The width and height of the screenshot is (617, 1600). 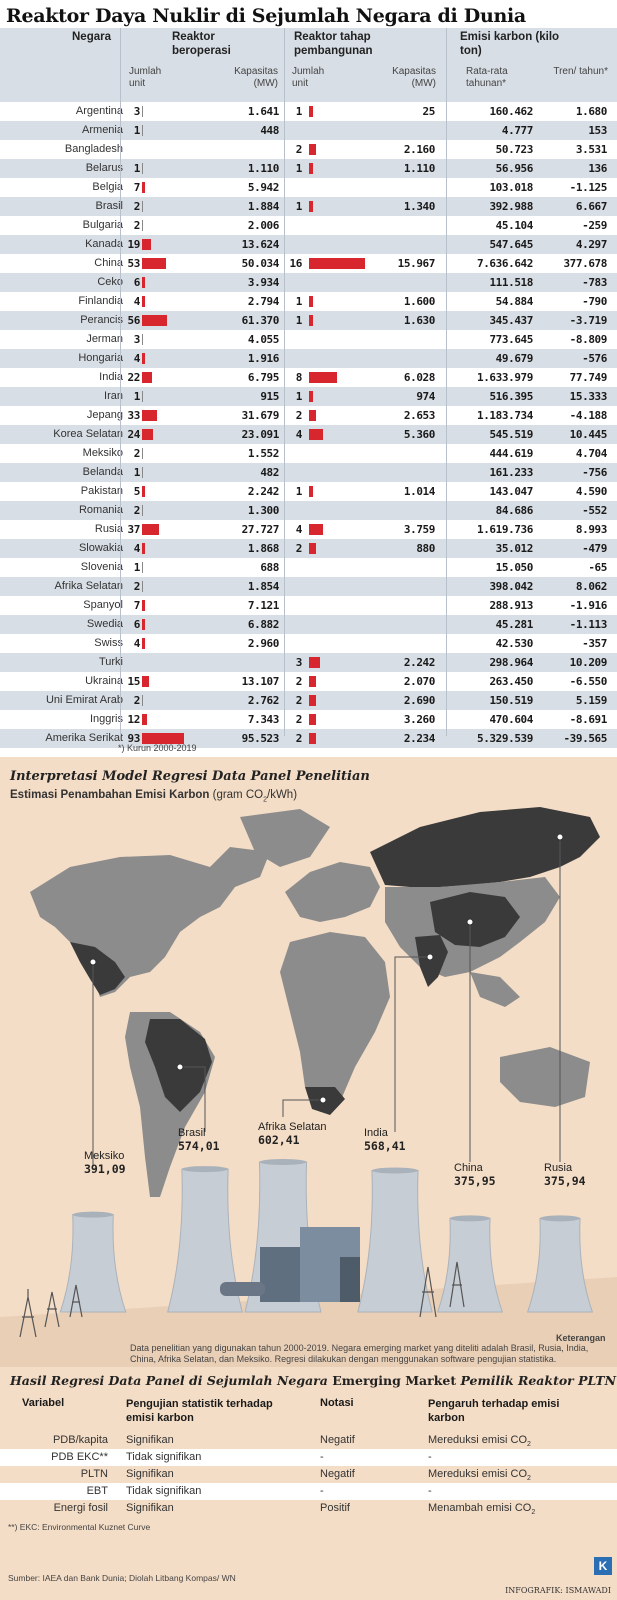 What do you see at coordinates (110, 282) in the screenshot?
I see `country-name: Ceko` at bounding box center [110, 282].